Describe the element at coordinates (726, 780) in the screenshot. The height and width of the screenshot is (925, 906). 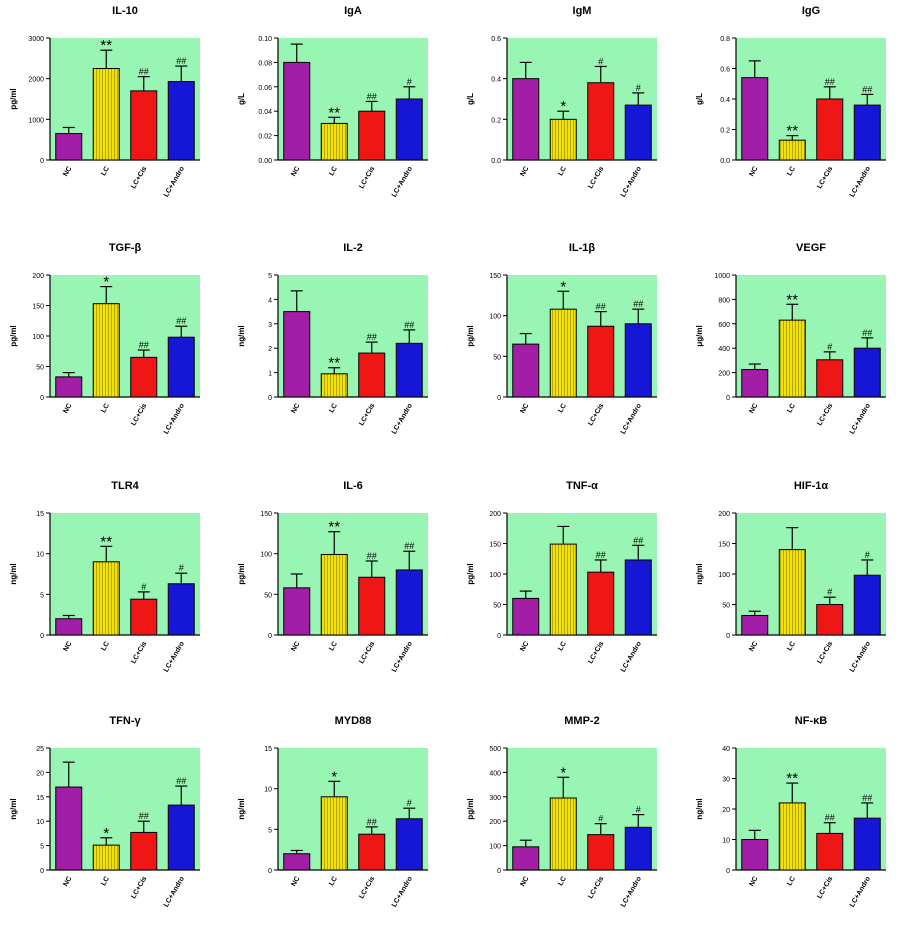
I see `y-tick-label: 30` at that location.